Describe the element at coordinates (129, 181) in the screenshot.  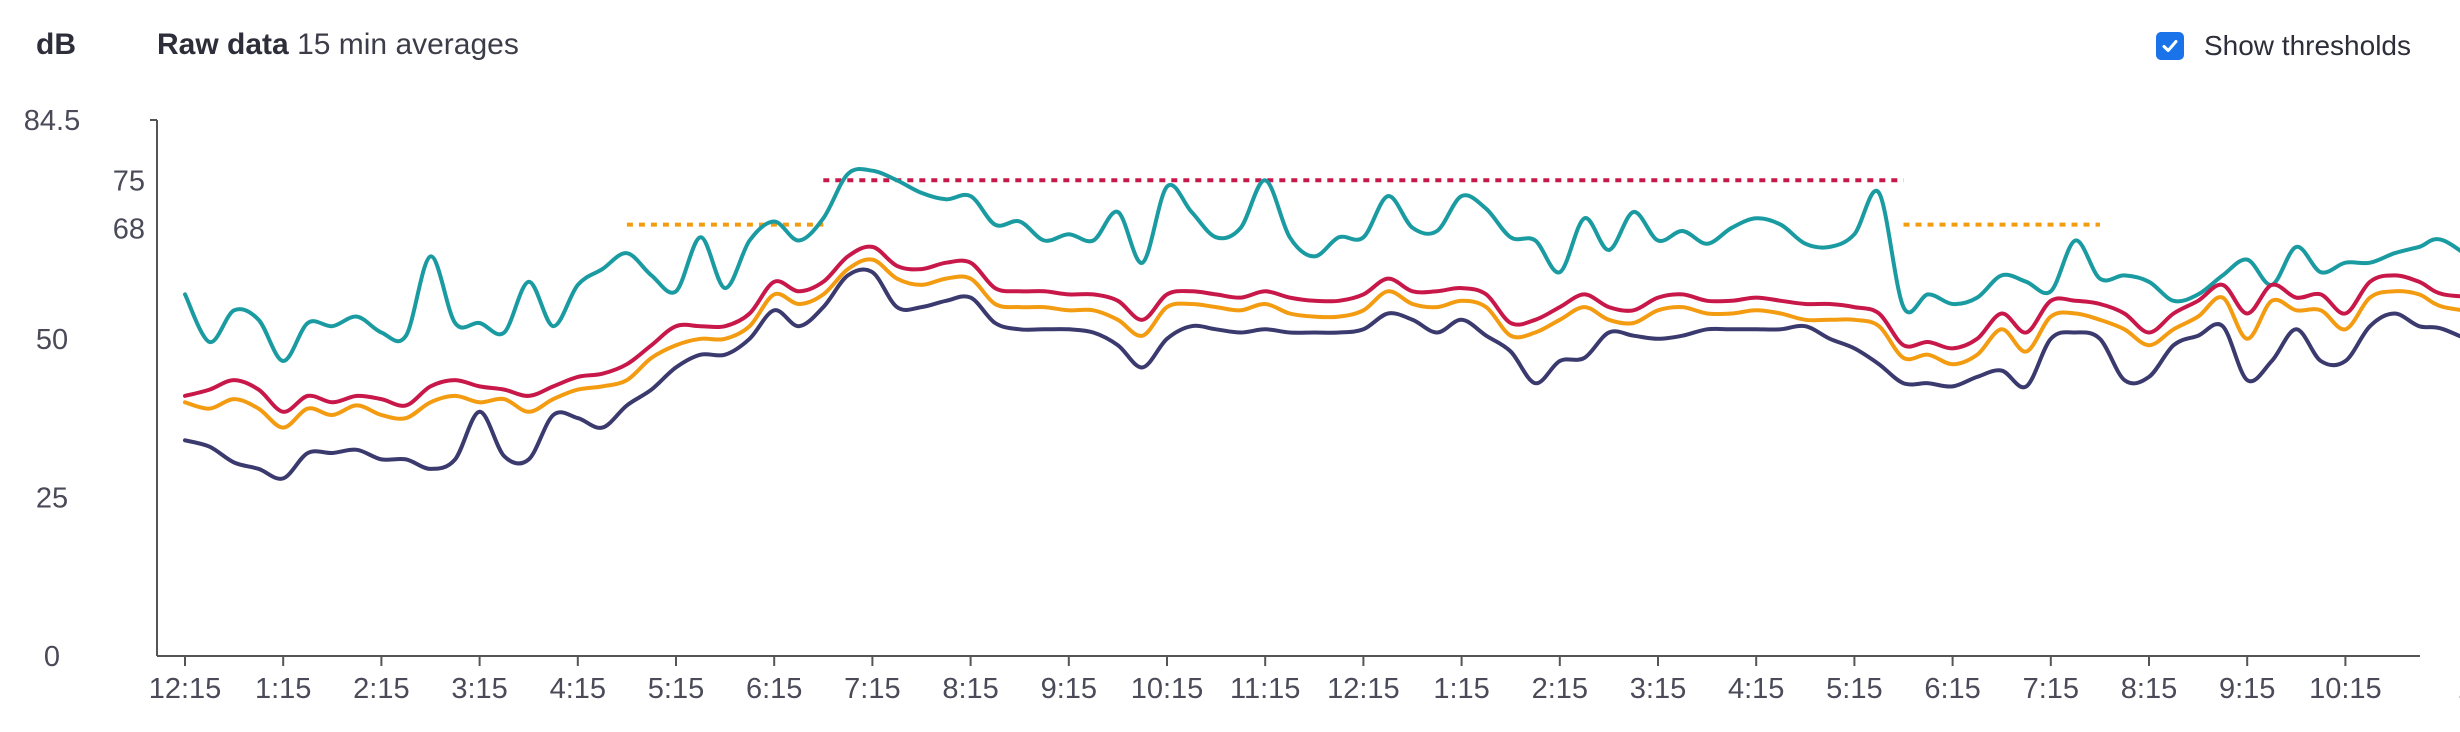
I see `threshold-label: 75` at that location.